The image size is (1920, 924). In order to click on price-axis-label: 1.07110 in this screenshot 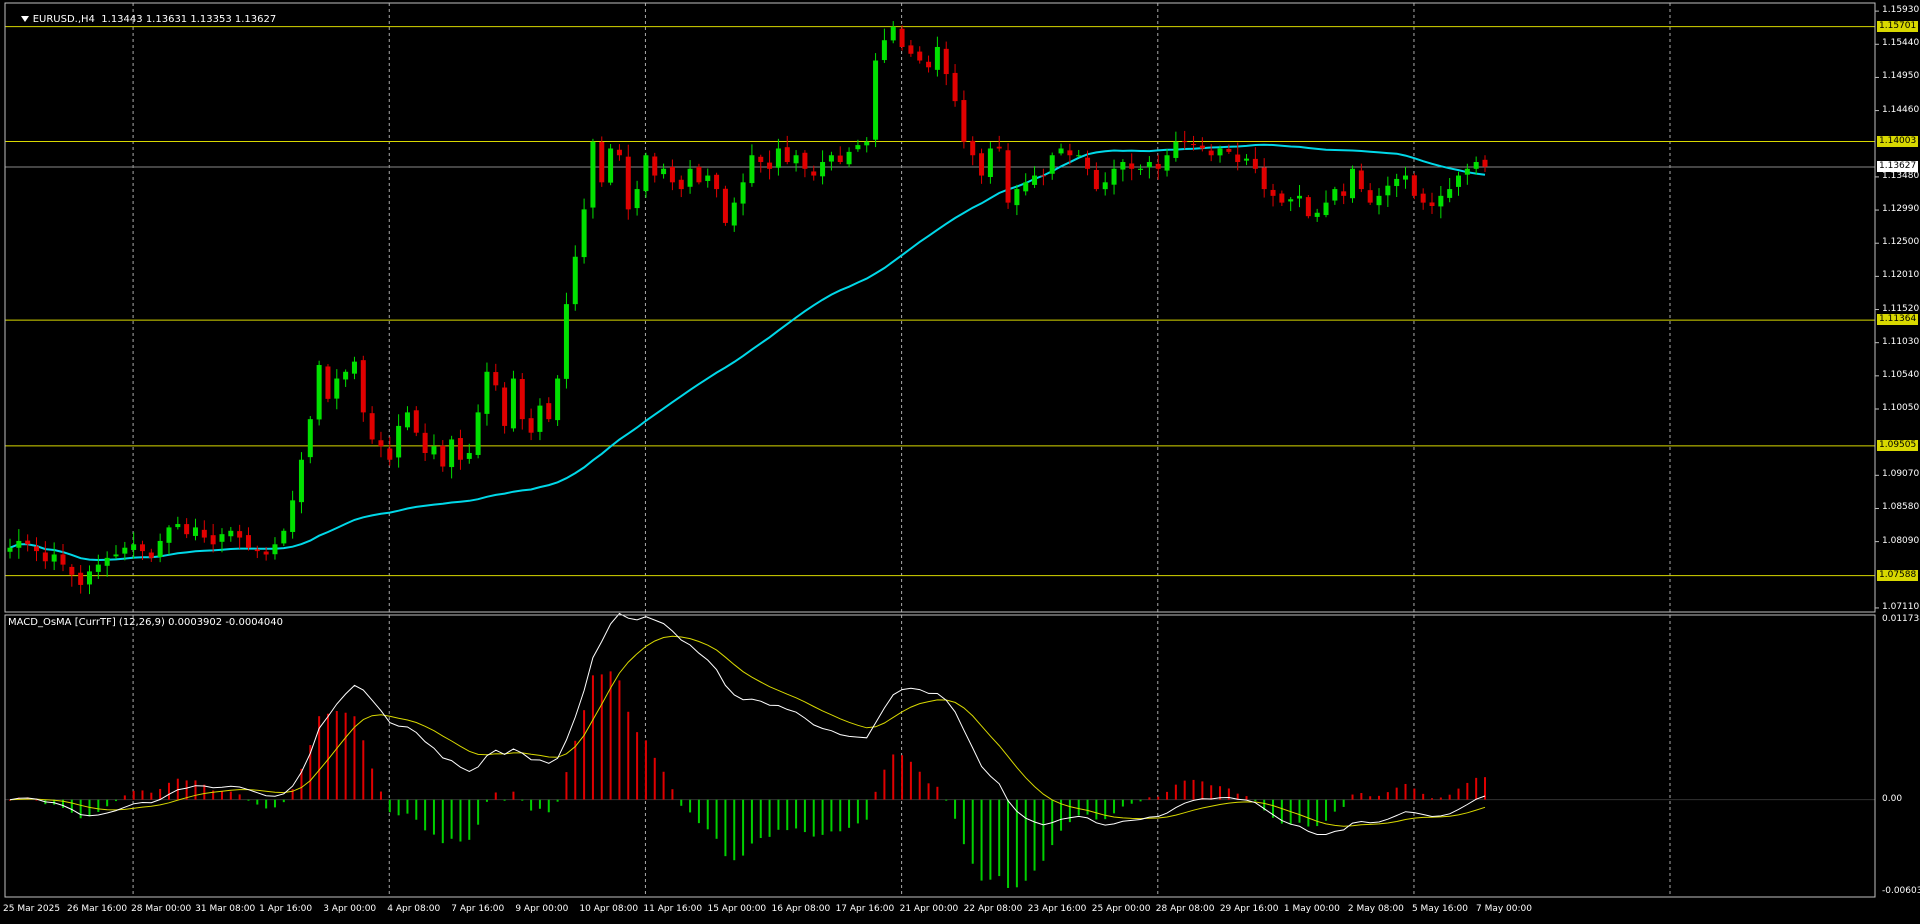, I will do `click(1901, 606)`.